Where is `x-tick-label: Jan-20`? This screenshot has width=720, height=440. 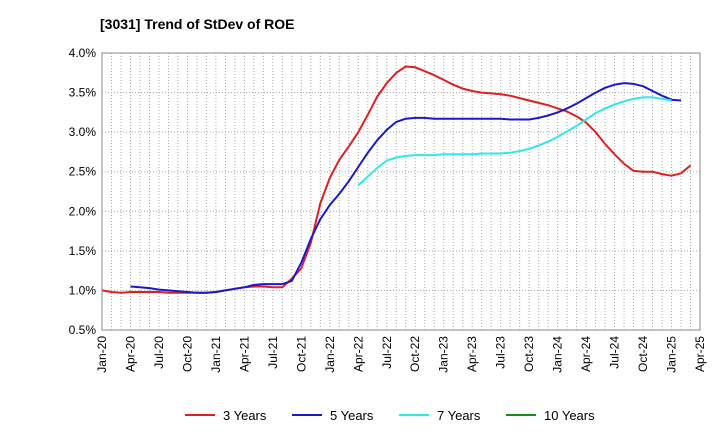 x-tick-label: Jan-20 is located at coordinates (102, 354).